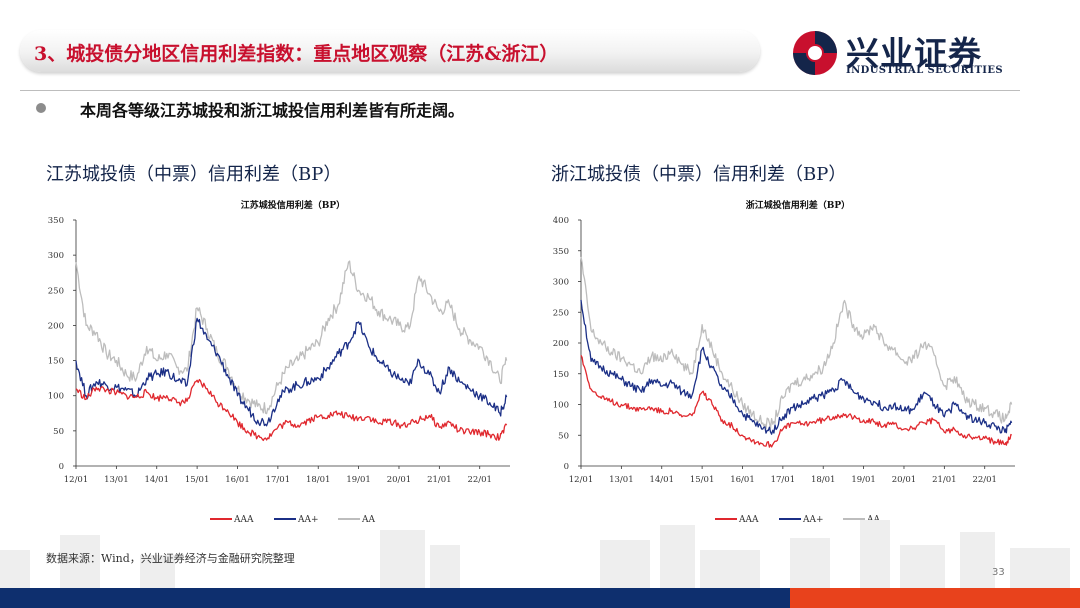  Describe the element at coordinates (815, 53) in the screenshot. I see `logo-emblem-icon` at that location.